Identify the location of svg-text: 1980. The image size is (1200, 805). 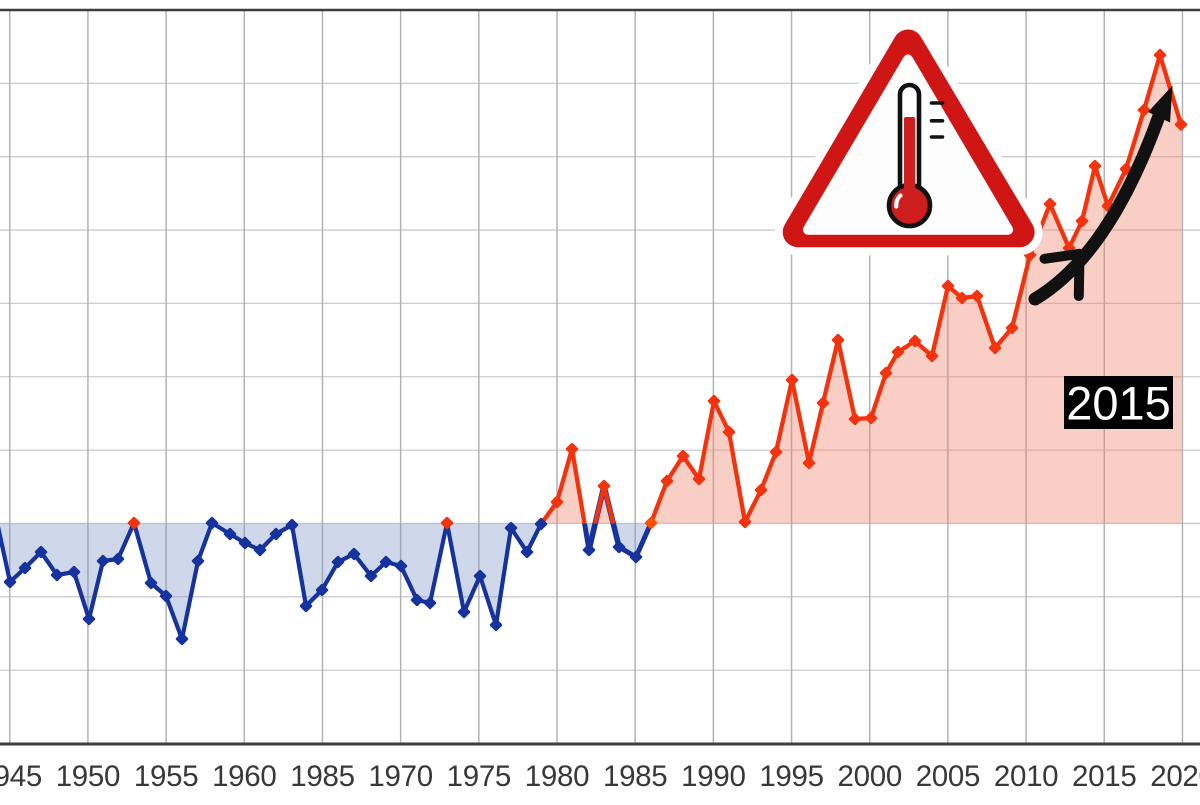
(557, 776).